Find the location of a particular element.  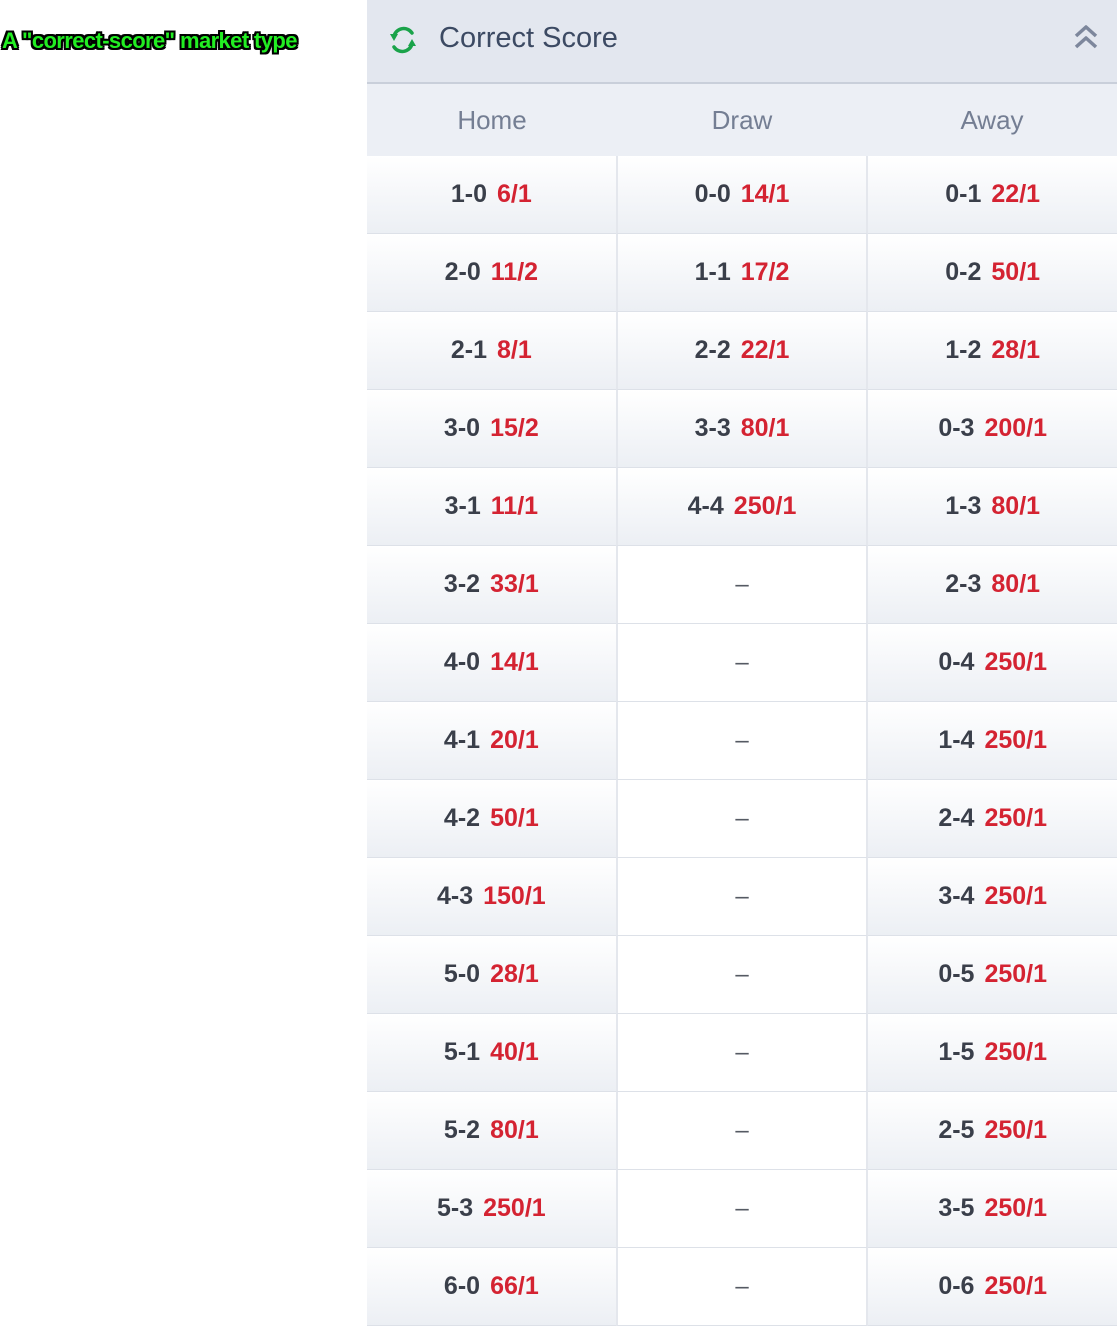

selection-away: 1-2 28/1 is located at coordinates (992, 351).